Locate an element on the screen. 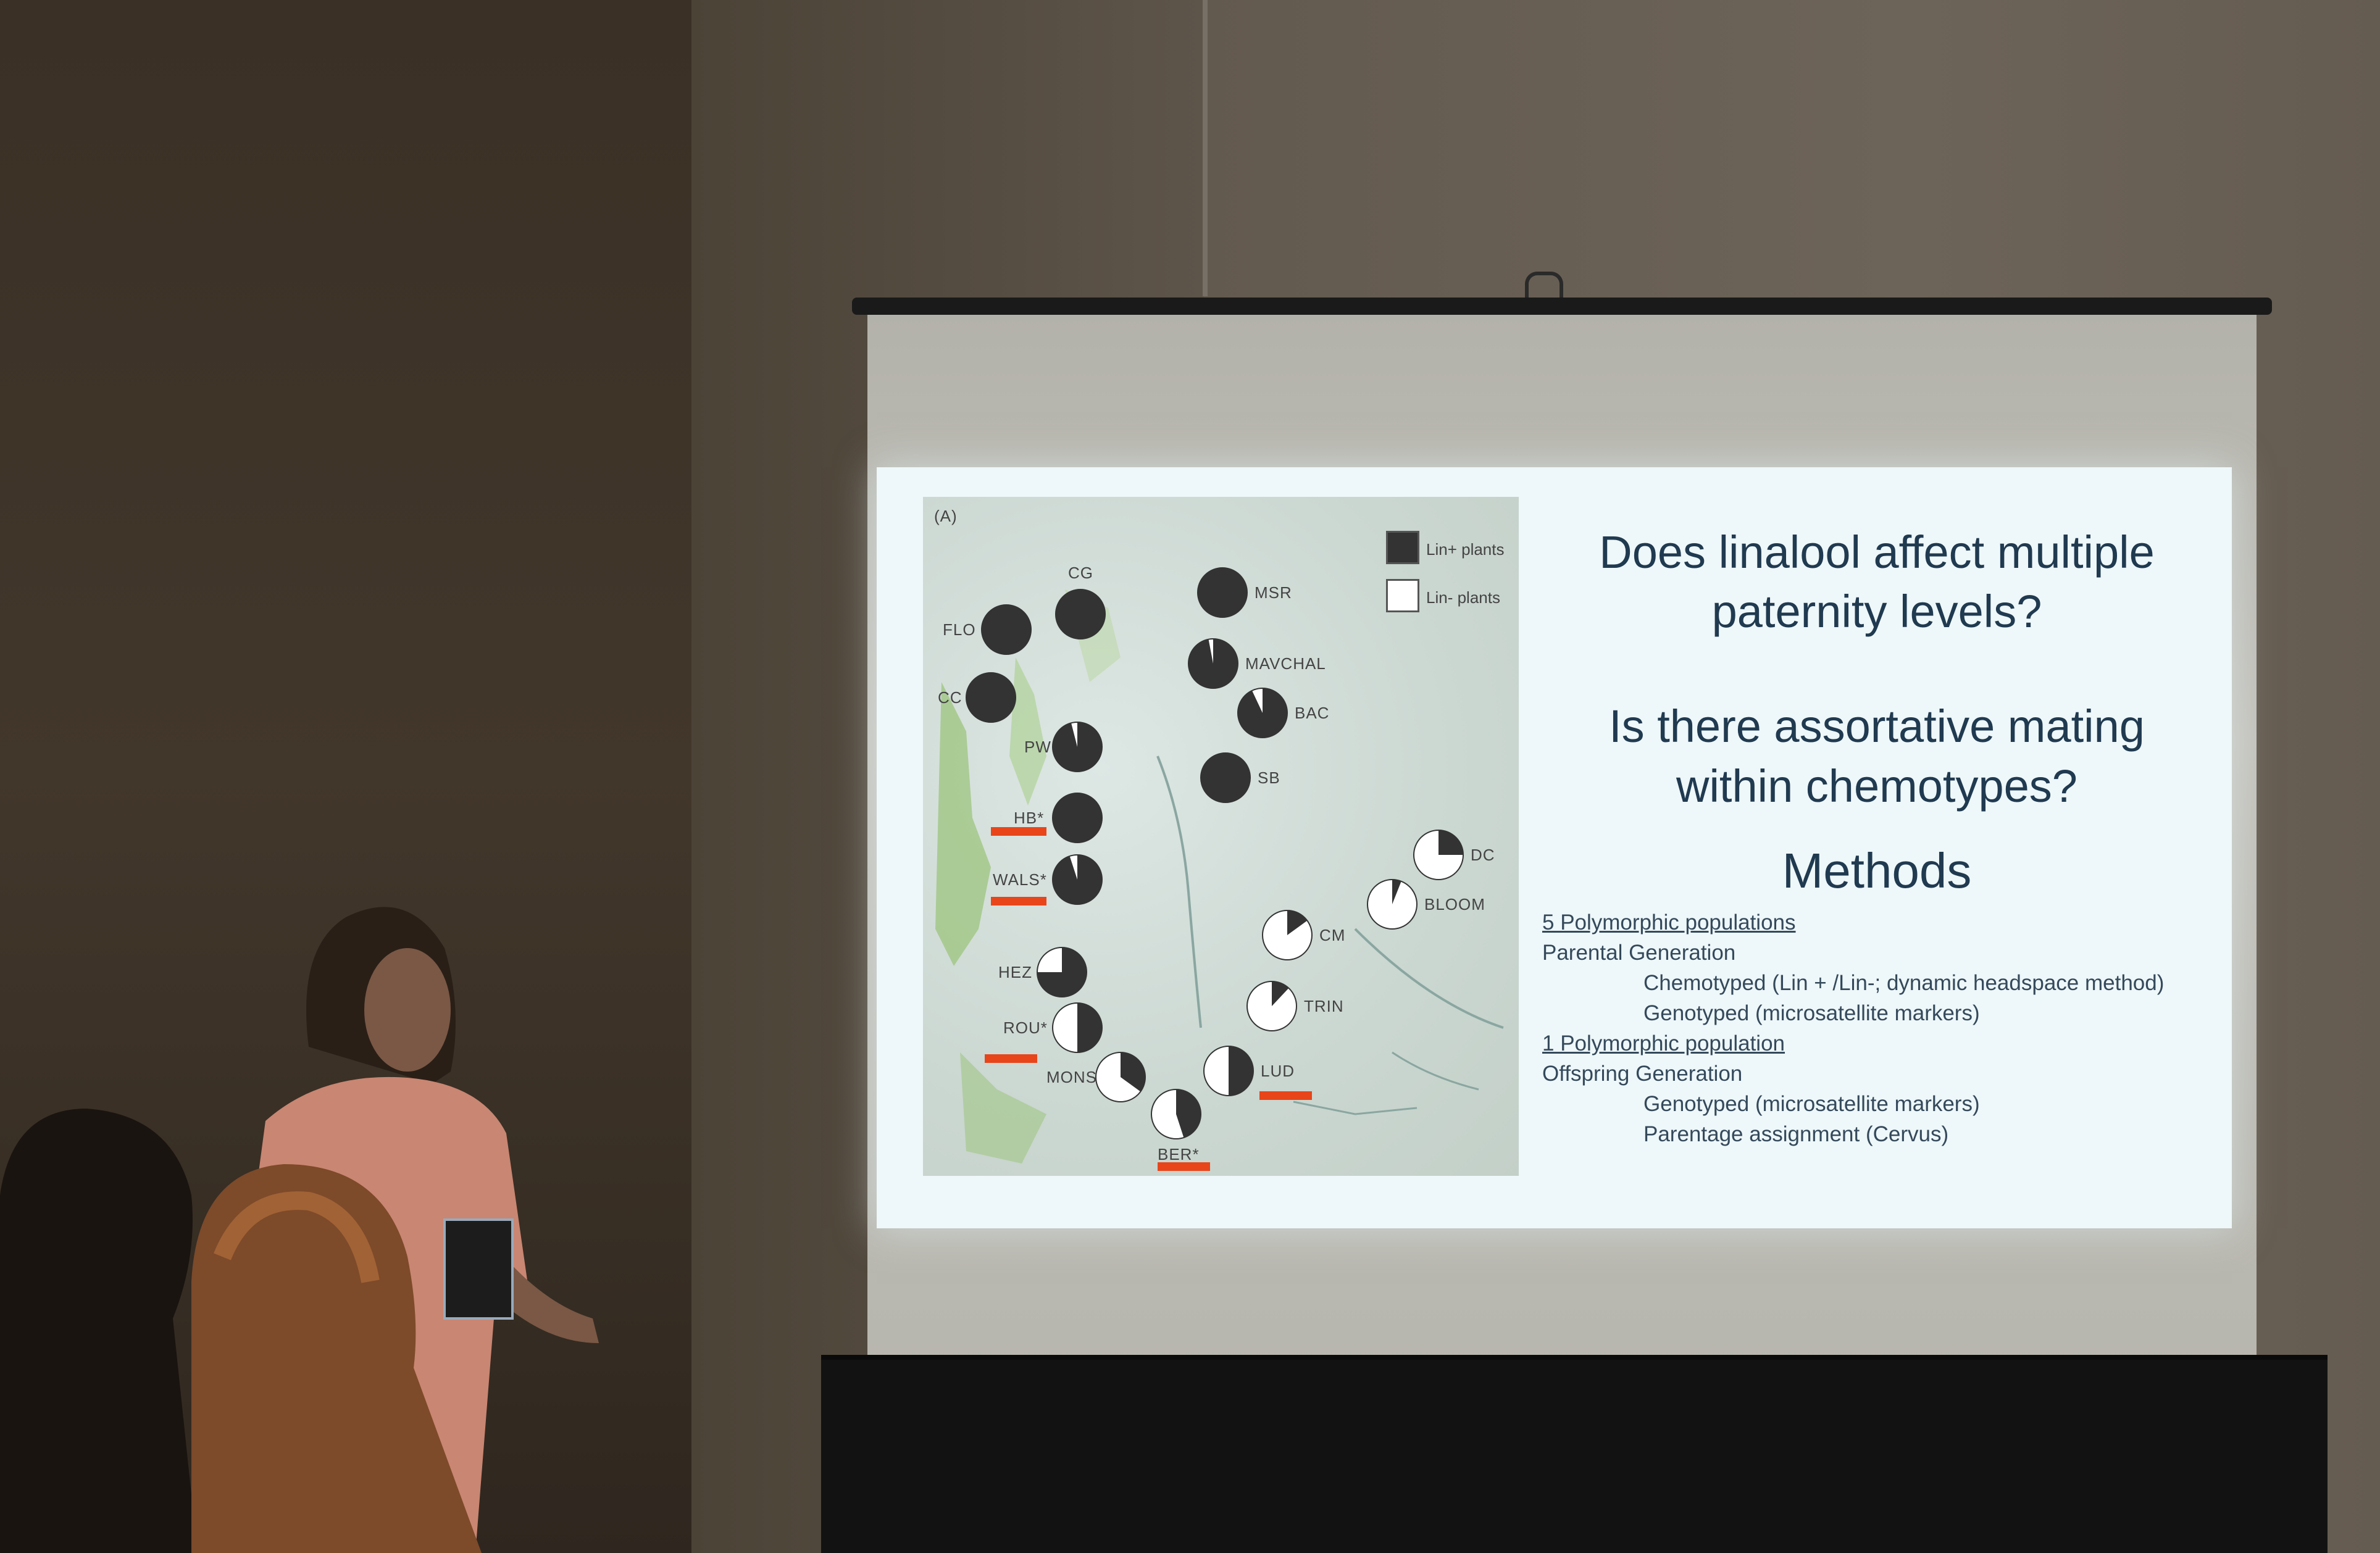 The width and height of the screenshot is (2380, 1553). methods-line-4: Genotyped (microsatellite markers) is located at coordinates (1811, 1013).